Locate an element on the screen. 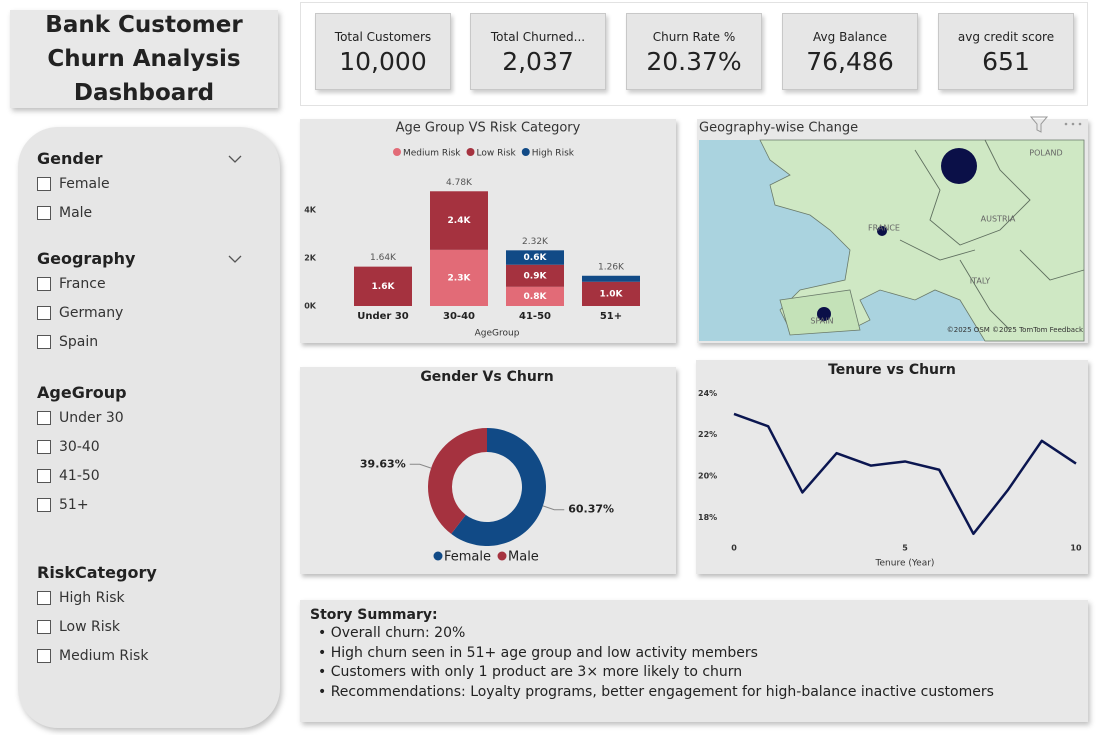  map-label: AUSTRIA is located at coordinates (998, 219).